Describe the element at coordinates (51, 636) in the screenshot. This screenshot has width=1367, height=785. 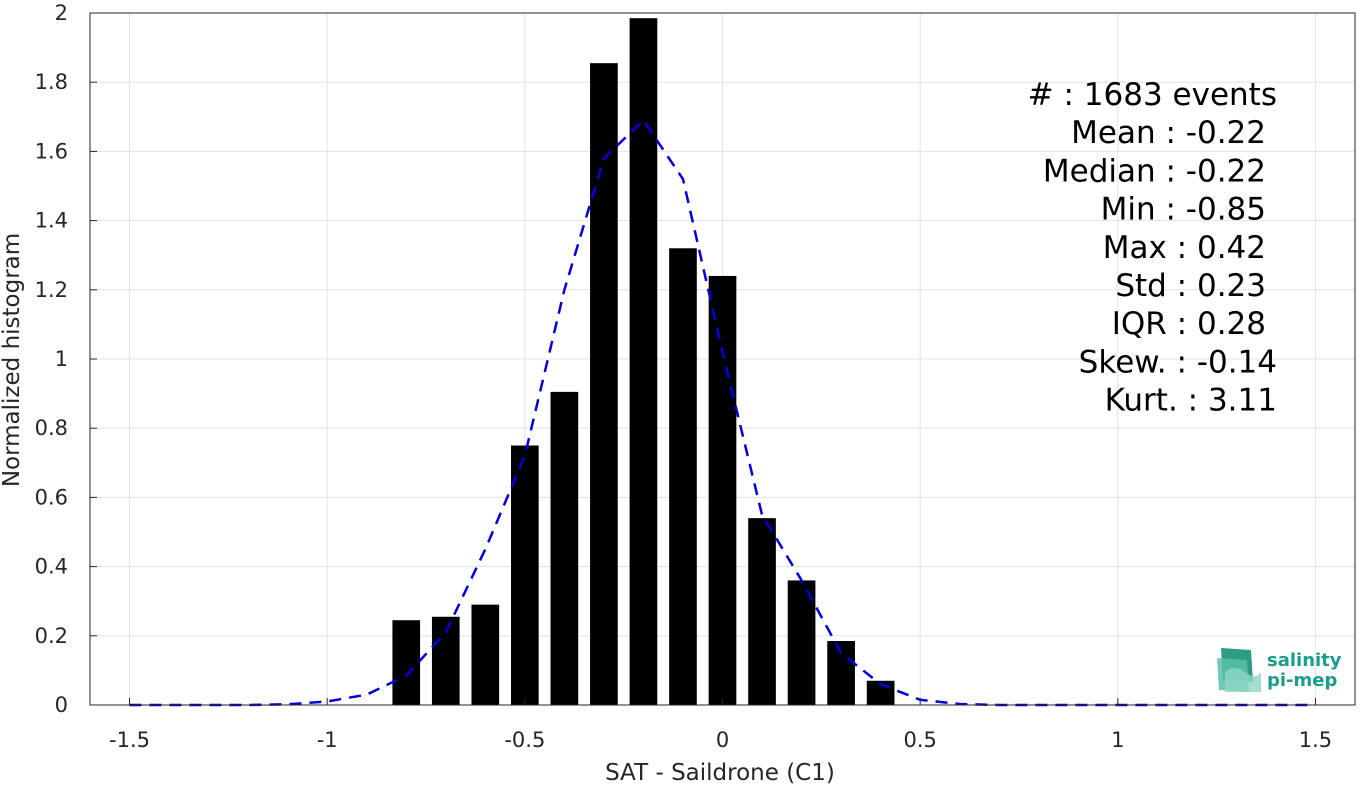
I see `y-tick-label: 0.2` at that location.